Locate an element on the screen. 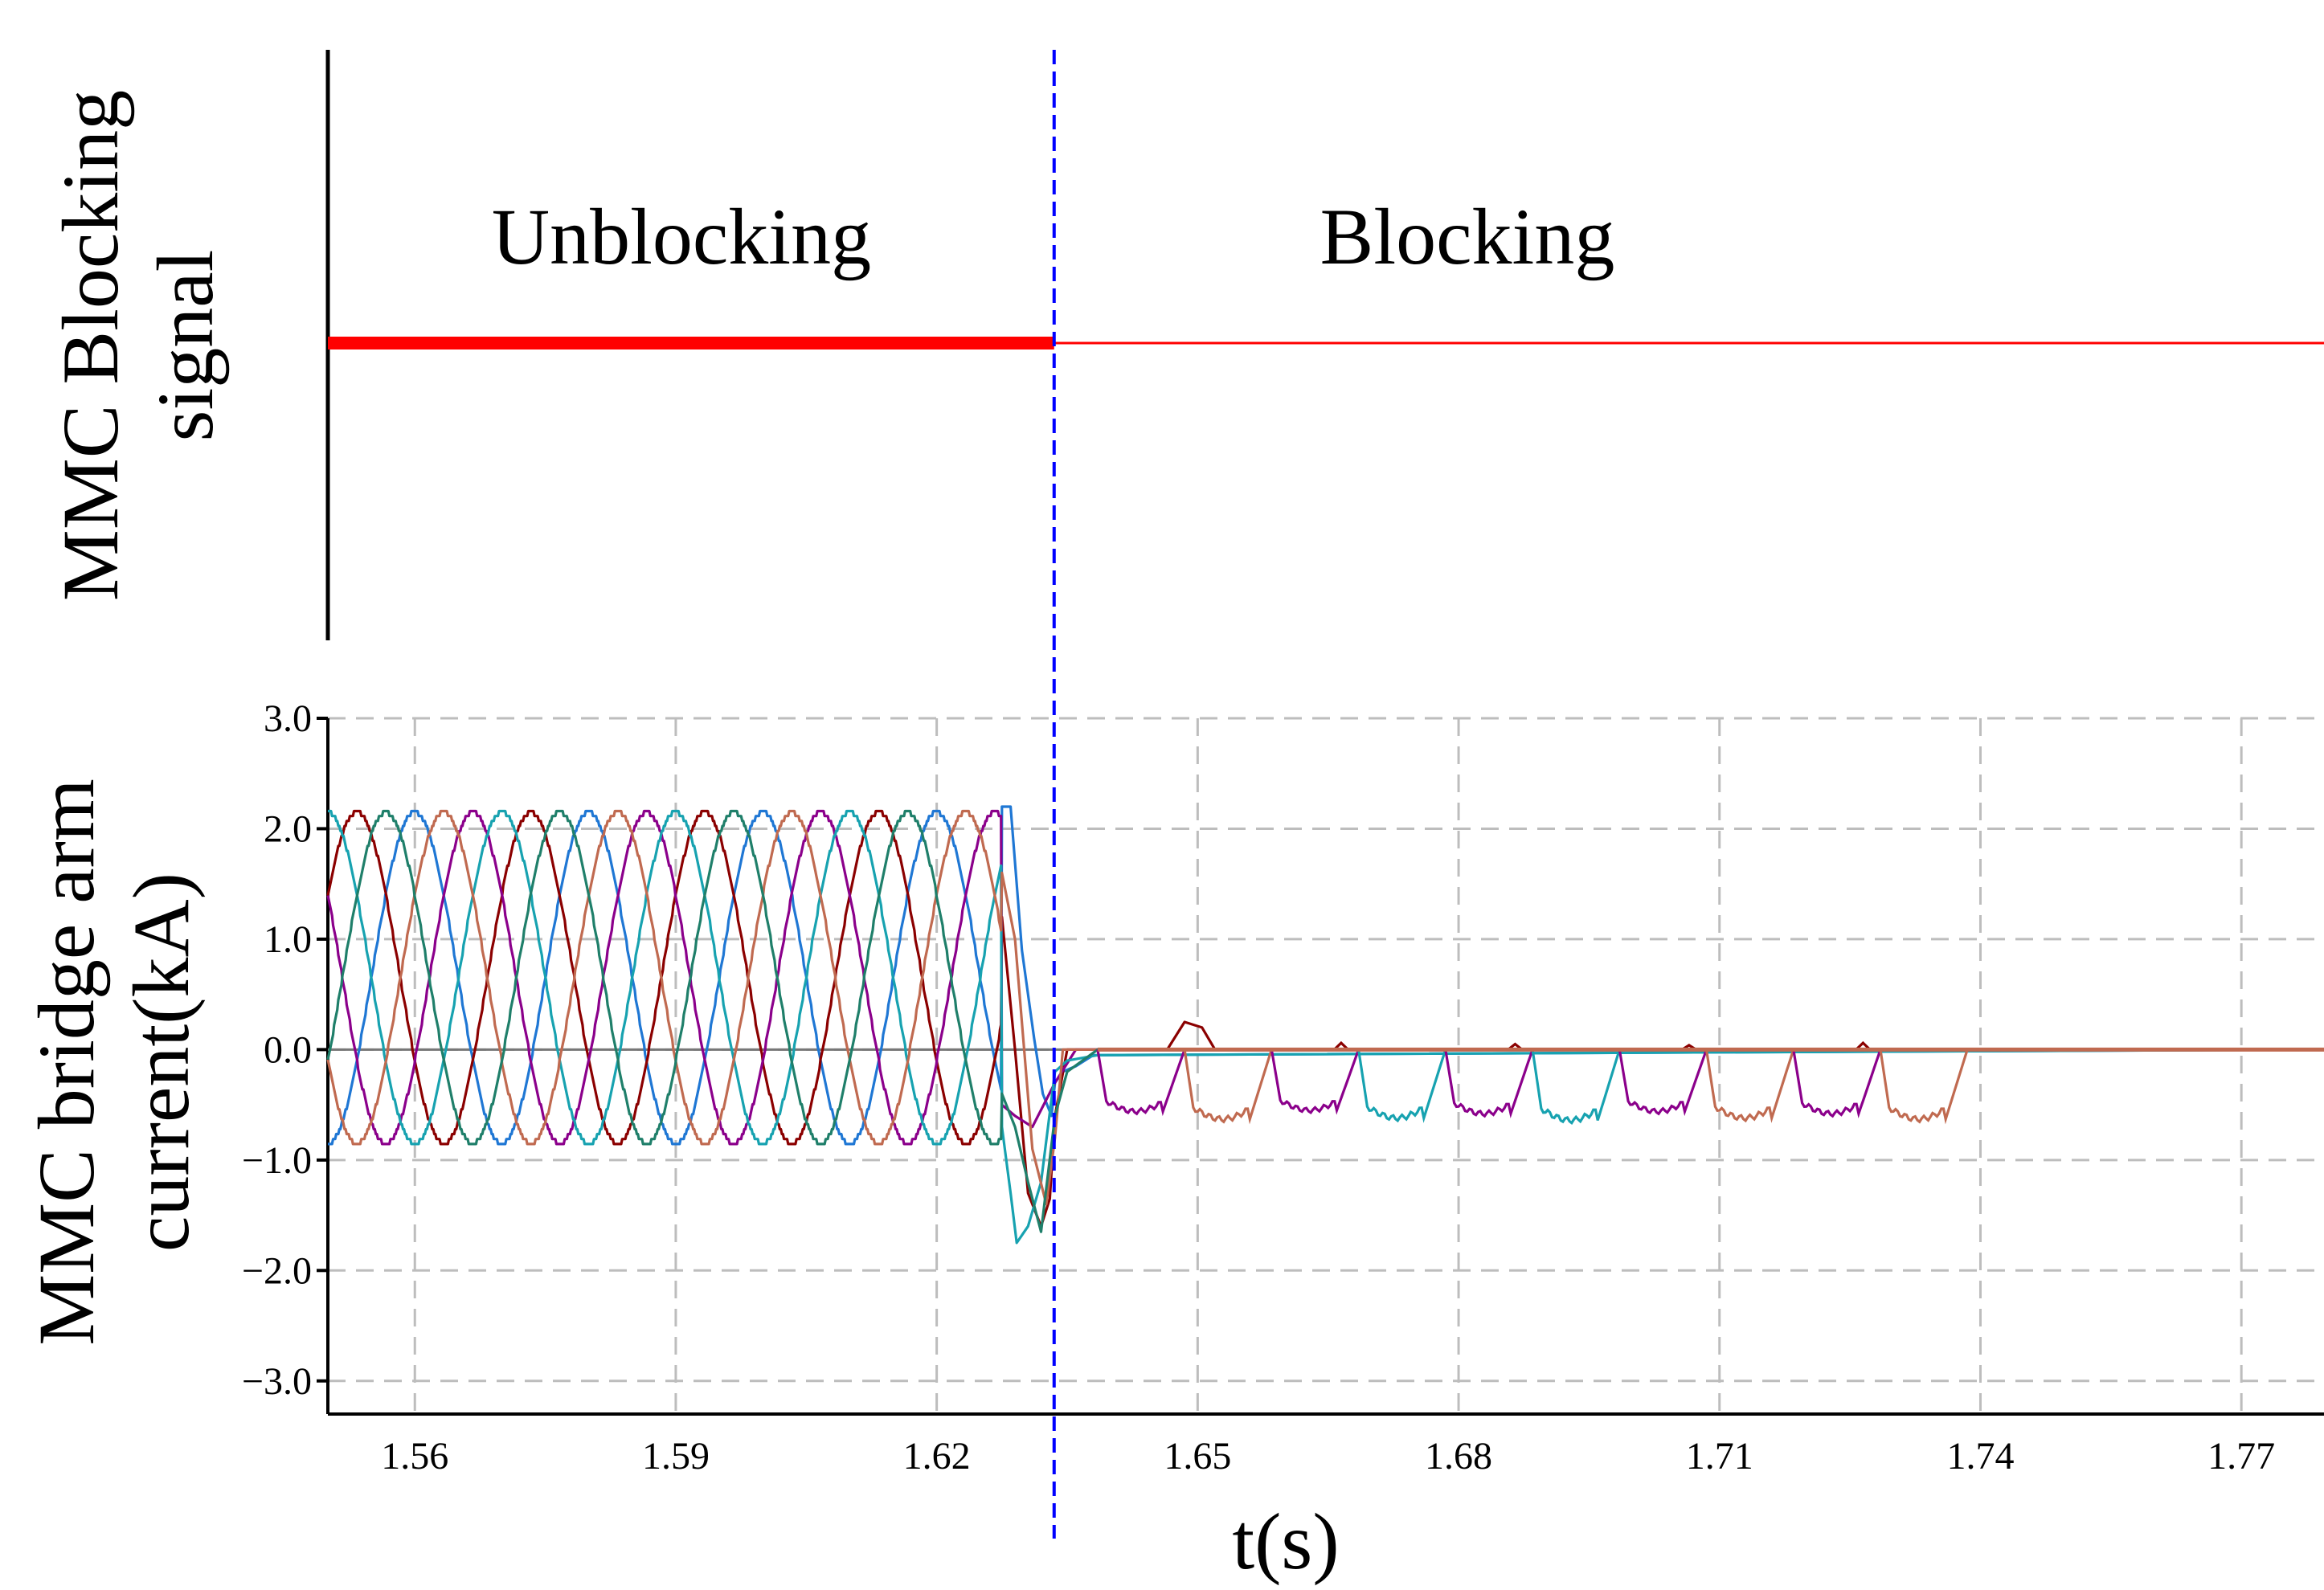 The width and height of the screenshot is (2324, 1590). x-tick-label: 1.74 is located at coordinates (1980, 1457).